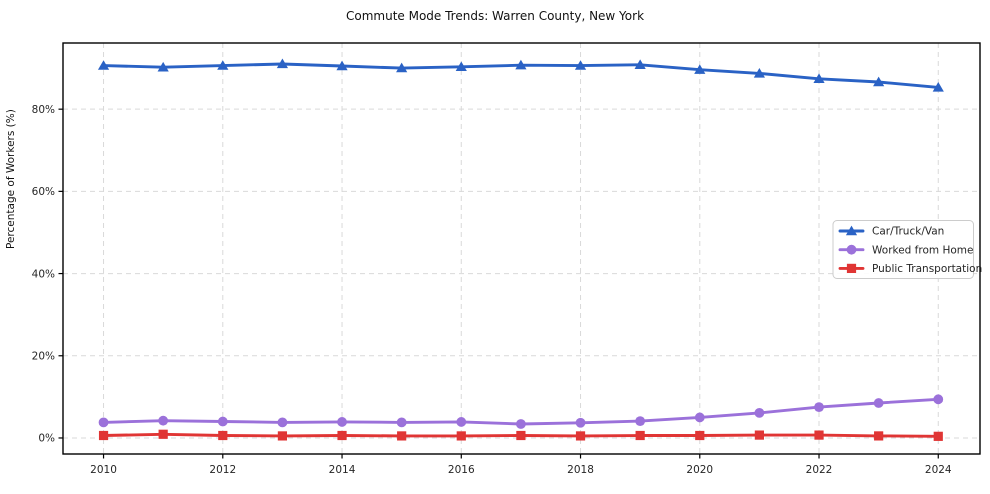 This screenshot has height=494, width=990. I want to click on legend-item-worked-from-home: Worked from Home, so click(905, 250).